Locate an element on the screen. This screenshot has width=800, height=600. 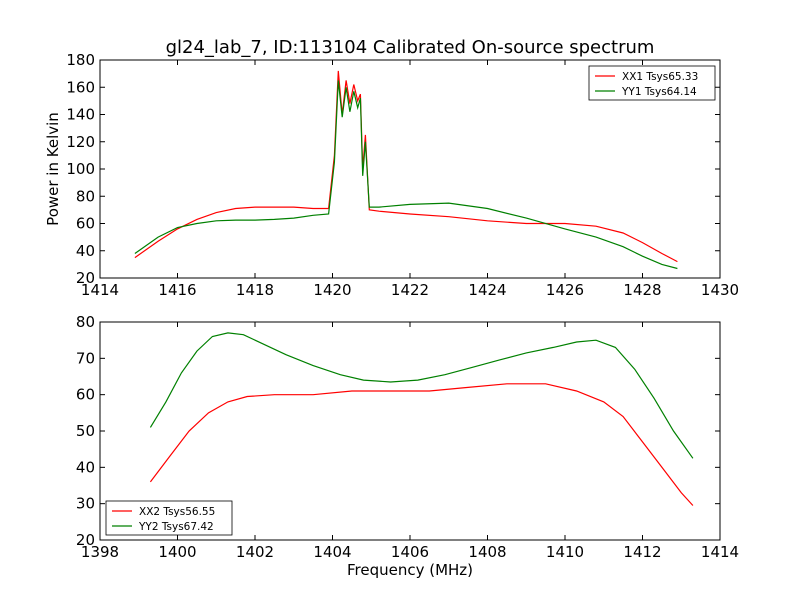
y-tick-label: 140 is located at coordinates (80, 115).